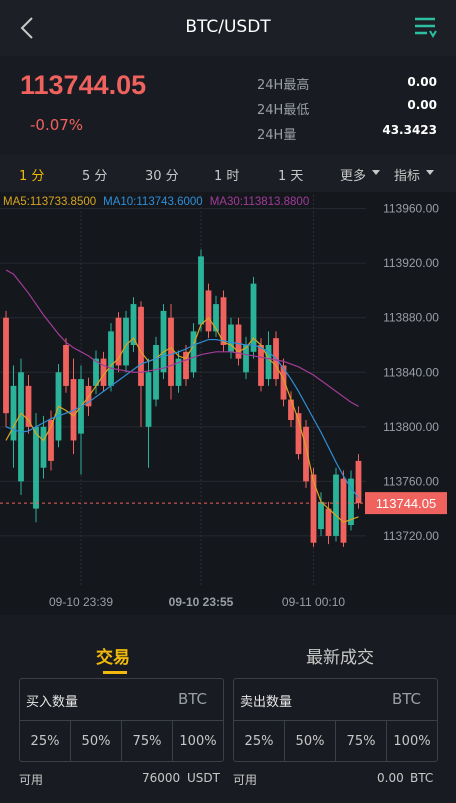  What do you see at coordinates (353, 176) in the screenshot?
I see `more-menu: 更多` at bounding box center [353, 176].